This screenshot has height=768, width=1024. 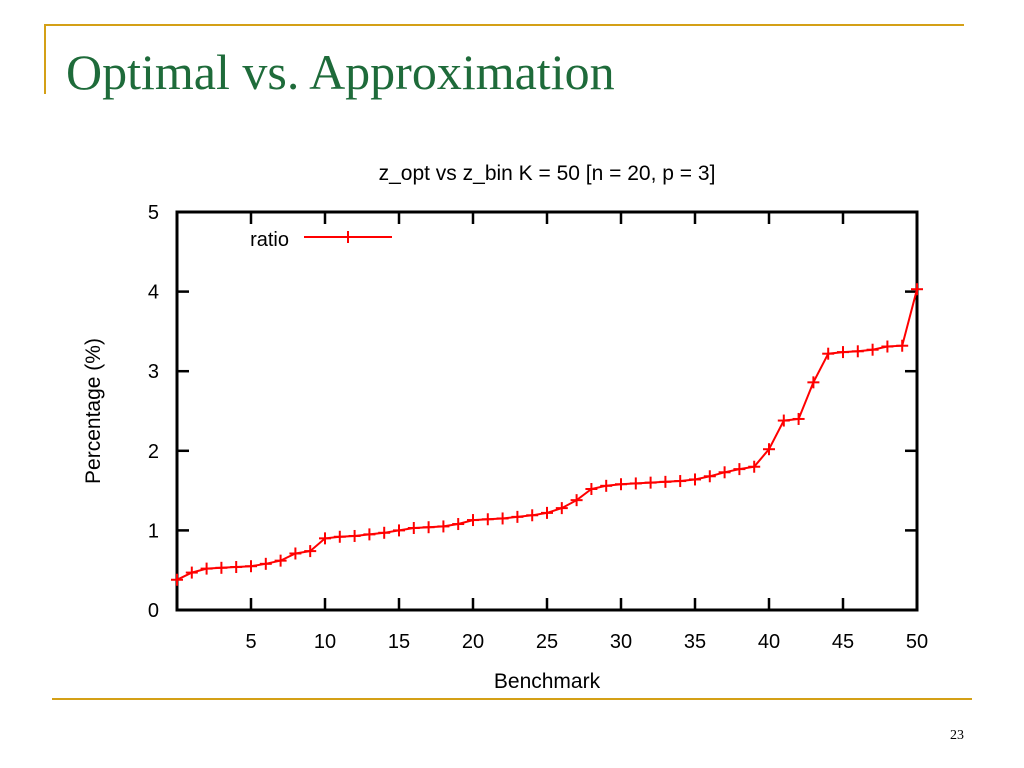 I want to click on title-accent-horizontal, so click(x=504, y=25).